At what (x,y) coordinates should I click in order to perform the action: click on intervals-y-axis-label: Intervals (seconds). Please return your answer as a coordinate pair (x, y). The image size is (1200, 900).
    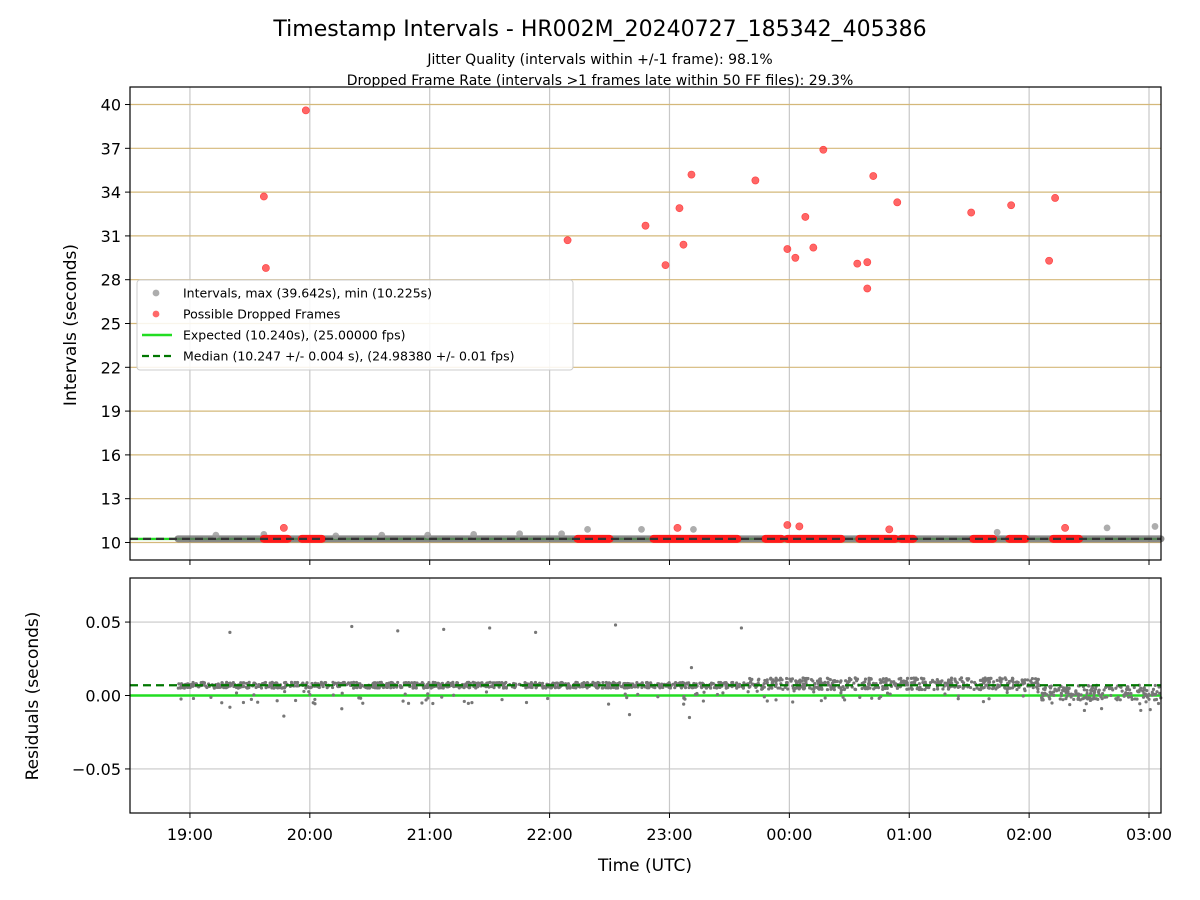
    Looking at the image, I should click on (71, 325).